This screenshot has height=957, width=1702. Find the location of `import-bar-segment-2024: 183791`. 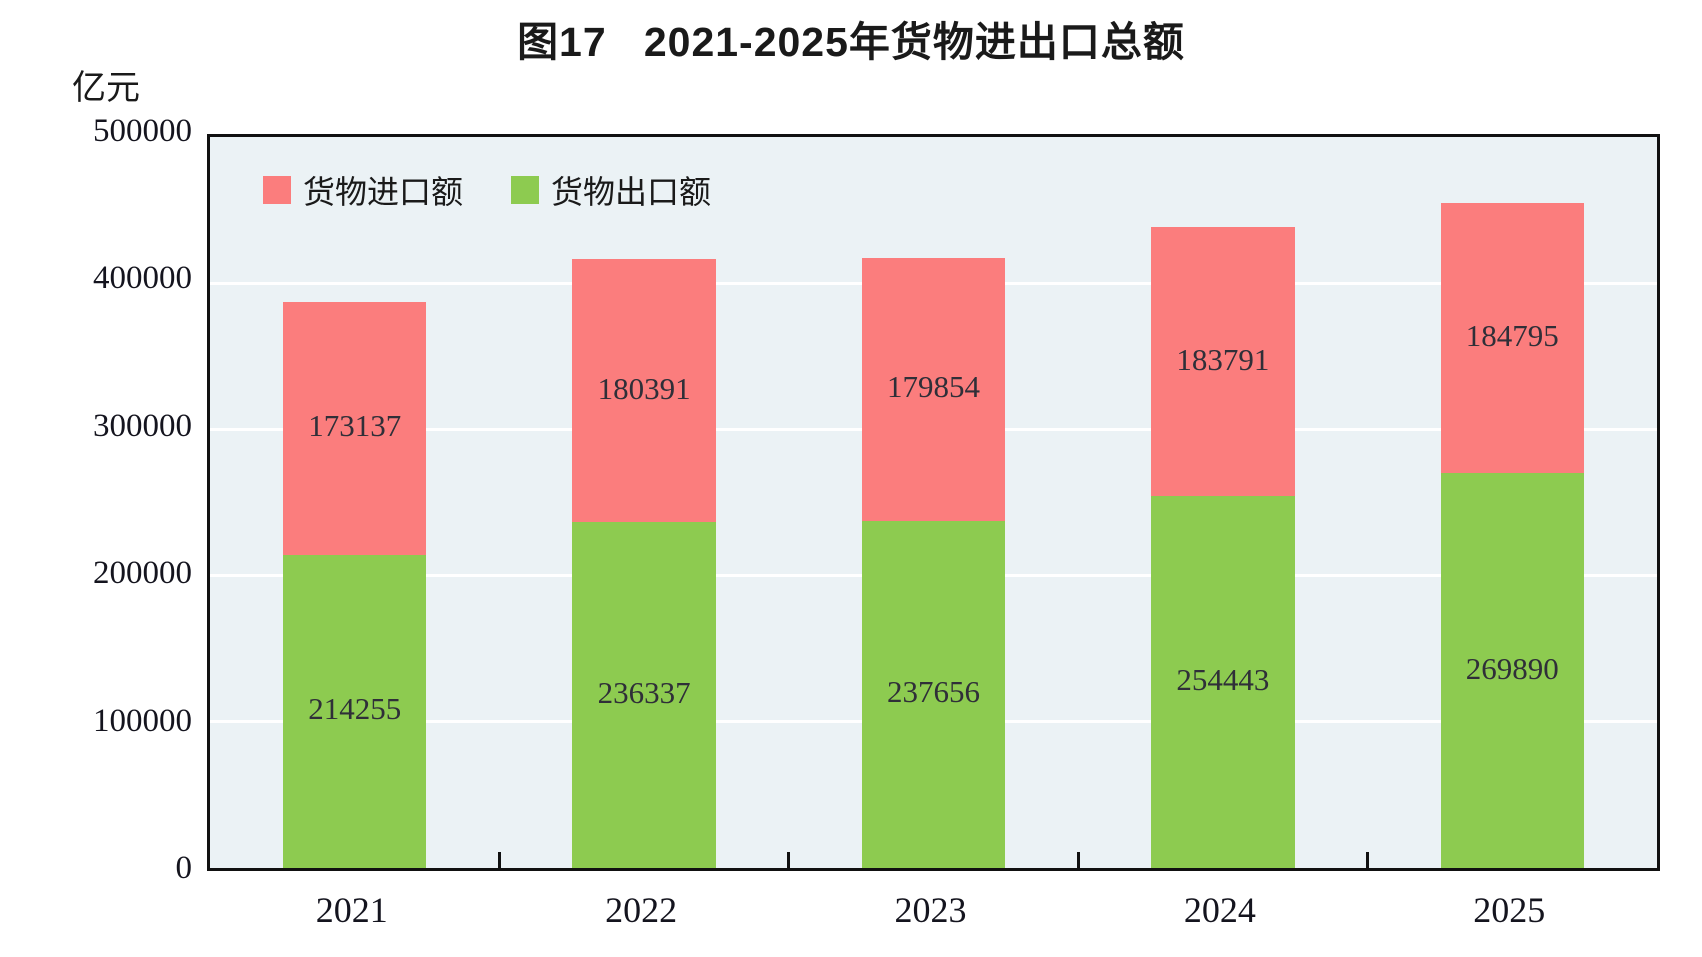

import-bar-segment-2024: 183791 is located at coordinates (1223, 361).